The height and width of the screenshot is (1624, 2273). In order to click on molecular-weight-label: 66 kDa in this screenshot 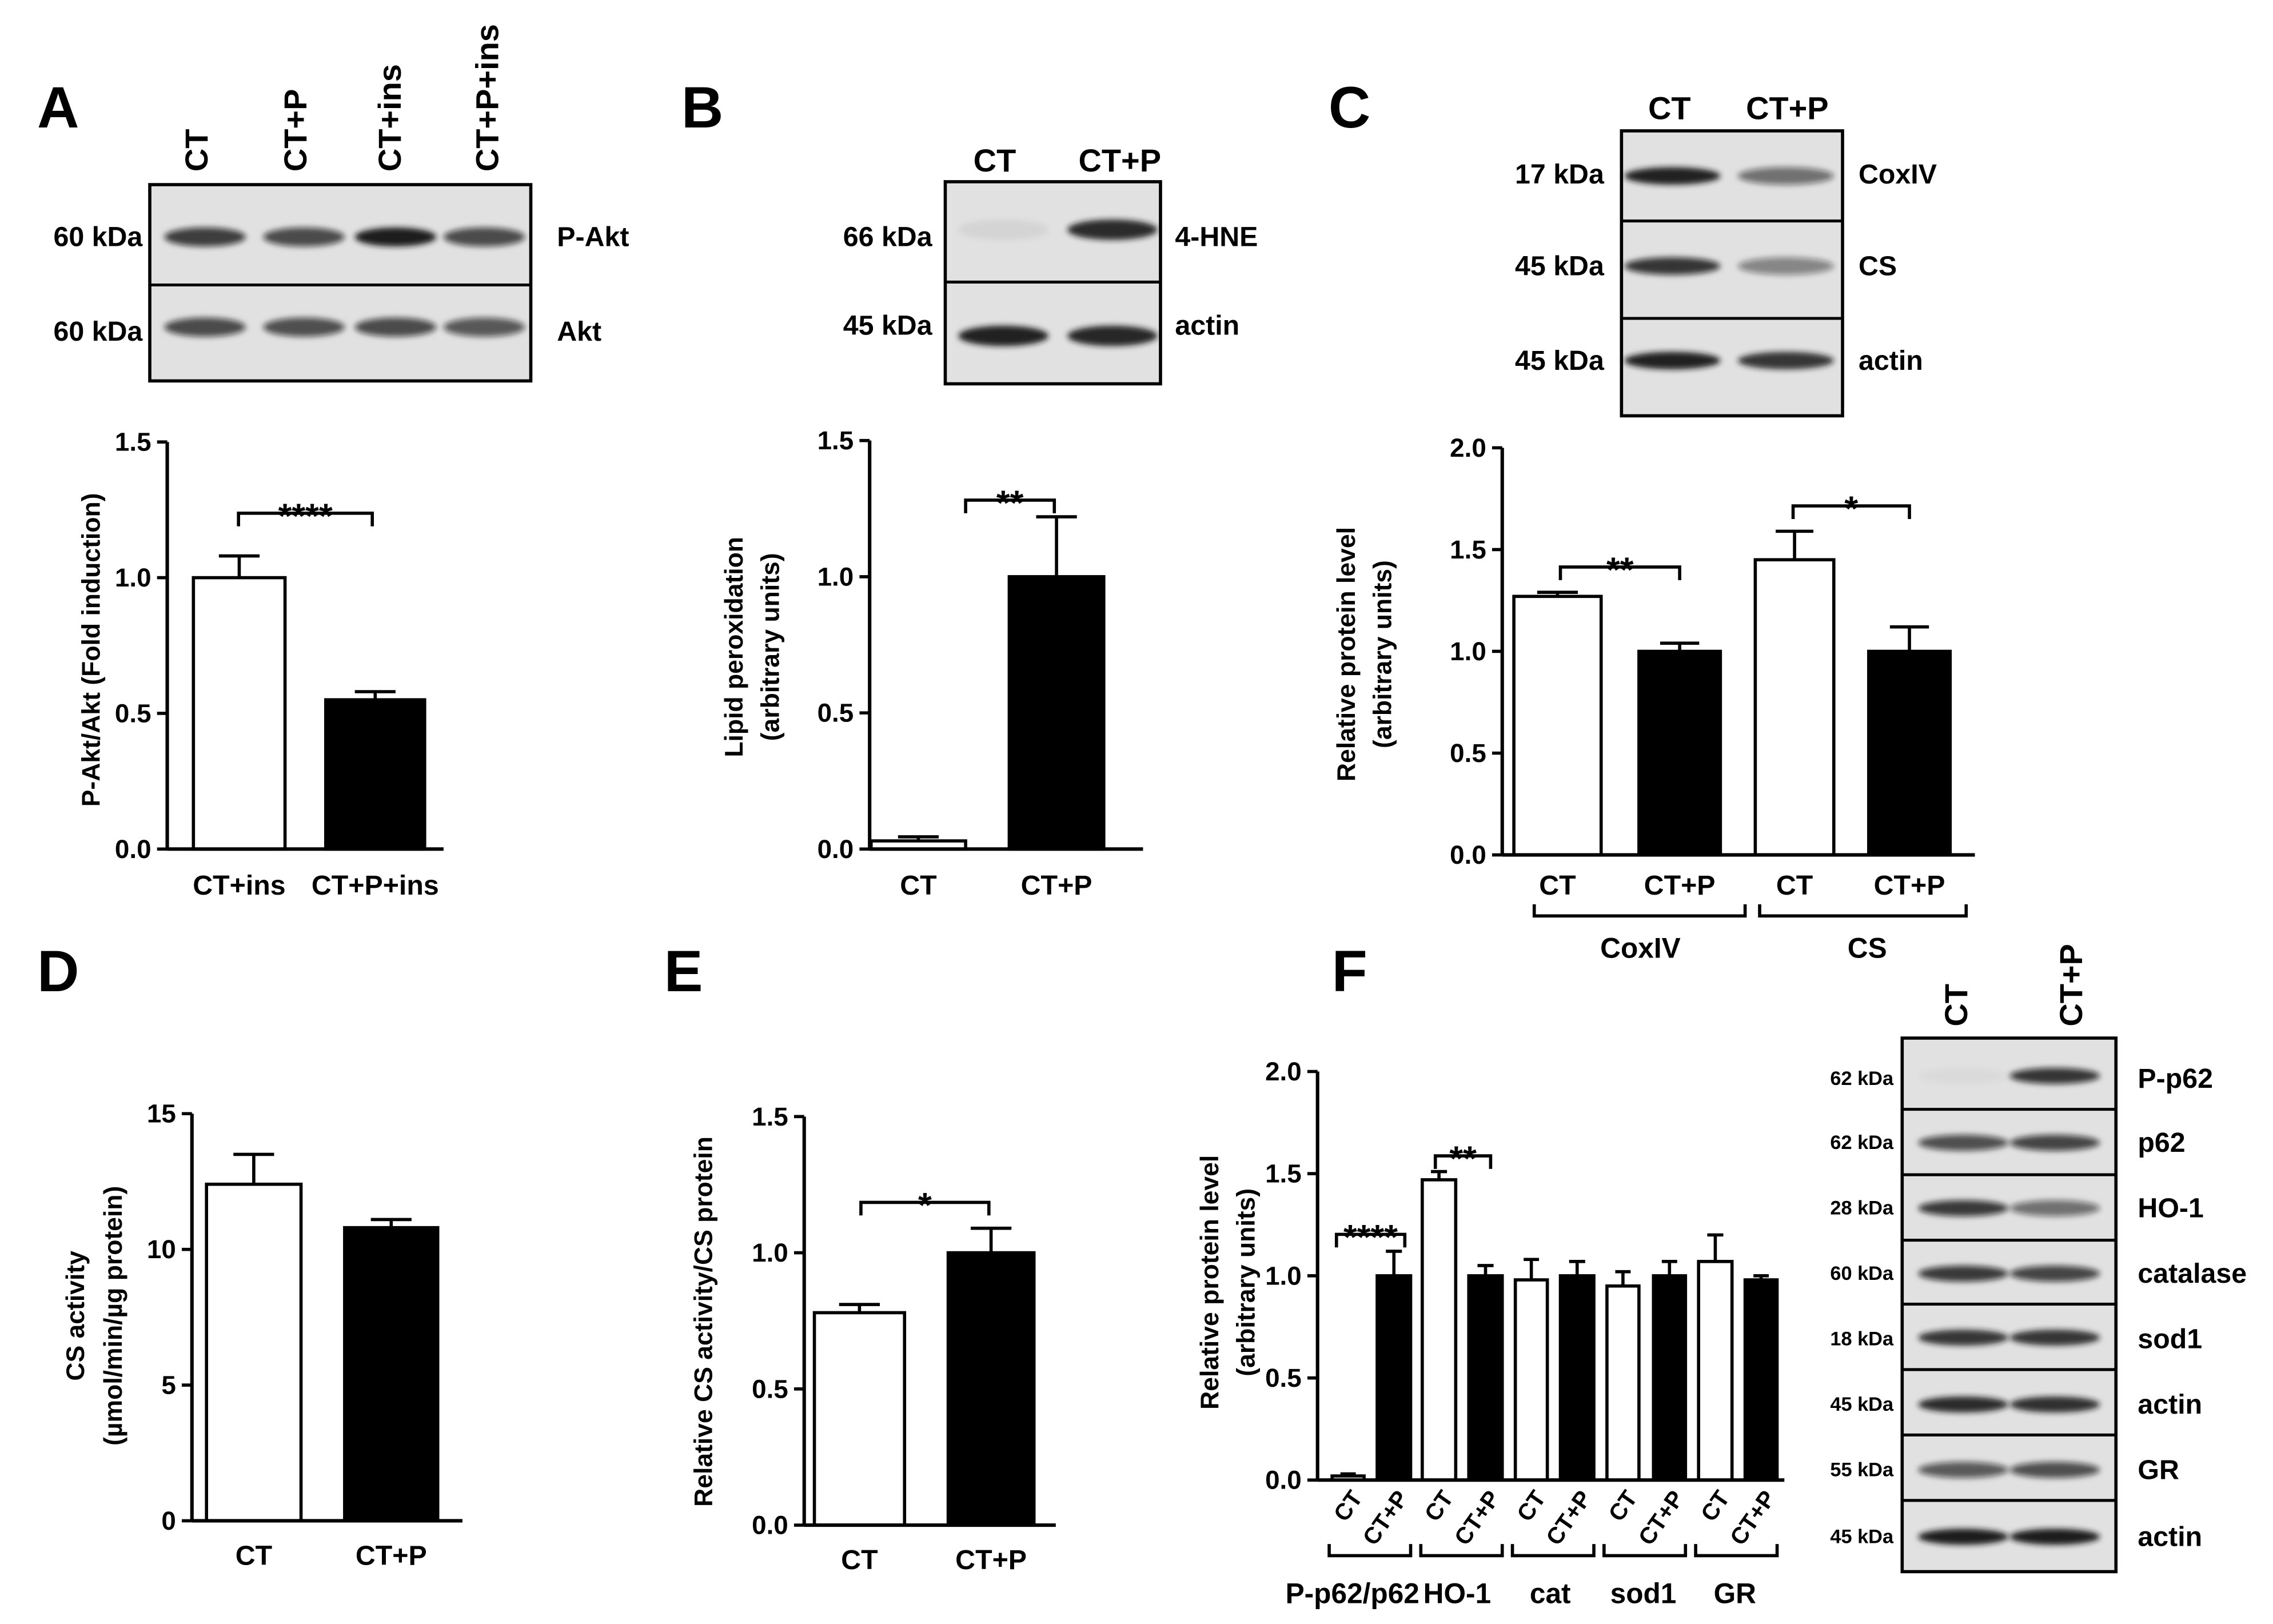, I will do `click(888, 238)`.